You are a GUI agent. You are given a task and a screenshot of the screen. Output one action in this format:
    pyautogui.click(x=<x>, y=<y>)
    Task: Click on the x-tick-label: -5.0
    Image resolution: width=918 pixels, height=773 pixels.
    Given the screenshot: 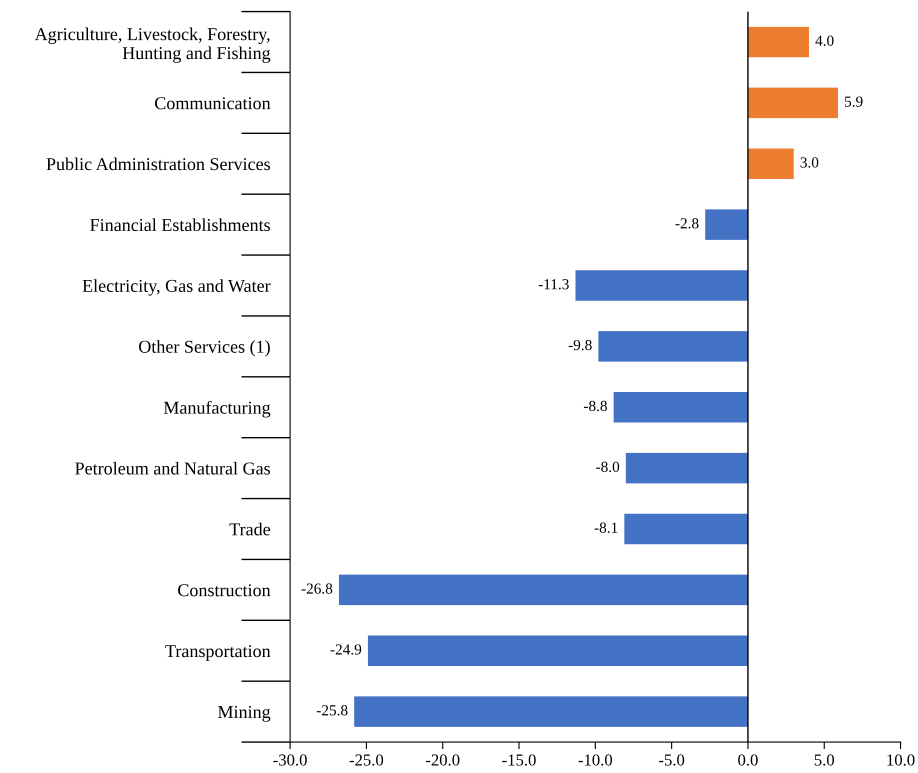 What is the action you would take?
    pyautogui.click(x=671, y=760)
    